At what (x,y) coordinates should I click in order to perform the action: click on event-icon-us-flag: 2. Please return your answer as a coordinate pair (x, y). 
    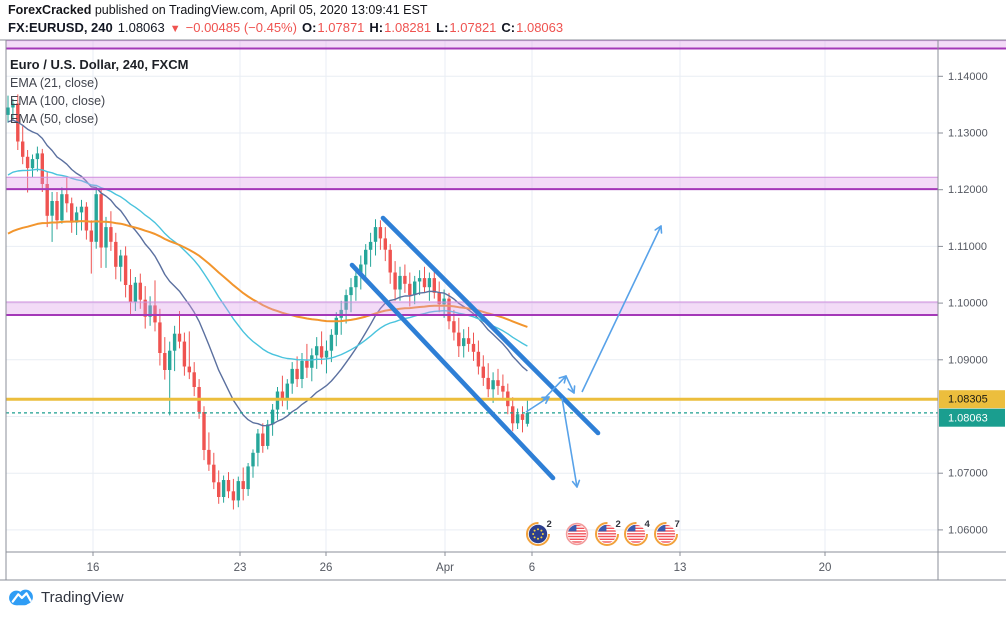
    Looking at the image, I should click on (608, 532).